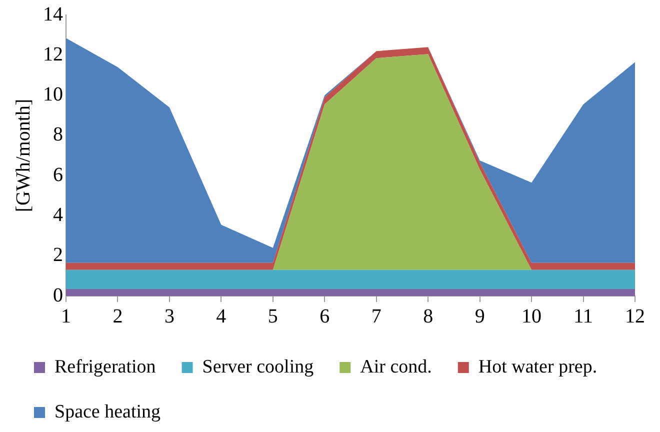 The width and height of the screenshot is (660, 432). What do you see at coordinates (58, 215) in the screenshot?
I see `y-tick-label: 4` at bounding box center [58, 215].